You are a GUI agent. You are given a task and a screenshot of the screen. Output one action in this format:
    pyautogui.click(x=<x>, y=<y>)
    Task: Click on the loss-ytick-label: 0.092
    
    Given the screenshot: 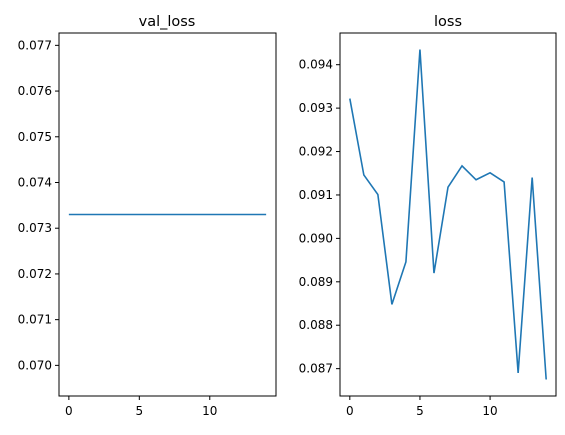 What is the action you would take?
    pyautogui.click(x=316, y=152)
    